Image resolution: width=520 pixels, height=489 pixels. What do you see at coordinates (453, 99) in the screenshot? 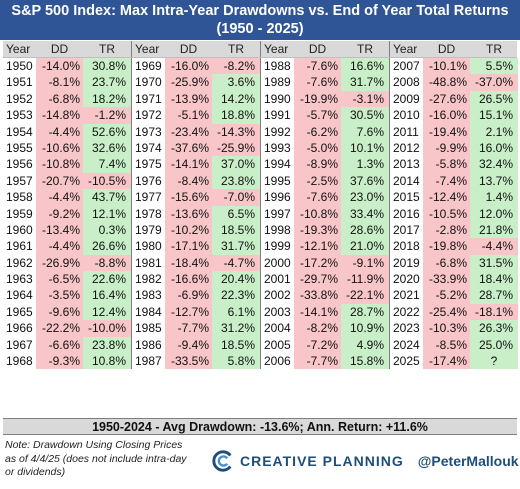
I see `row-group: 2009 -27.6% 26.5%` at bounding box center [453, 99].